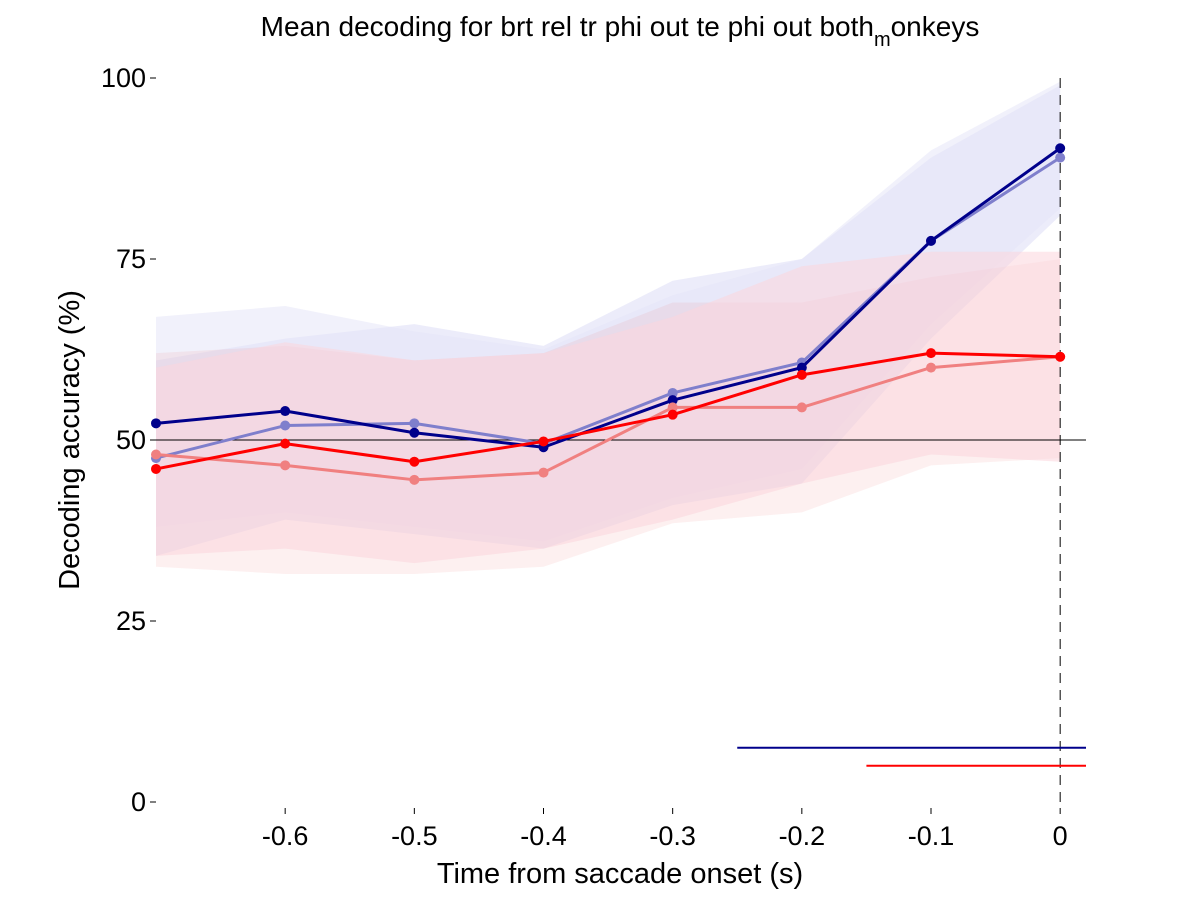 The image size is (1200, 900). Describe the element at coordinates (931, 836) in the screenshot. I see `x-tick-label-5: -0.1` at that location.